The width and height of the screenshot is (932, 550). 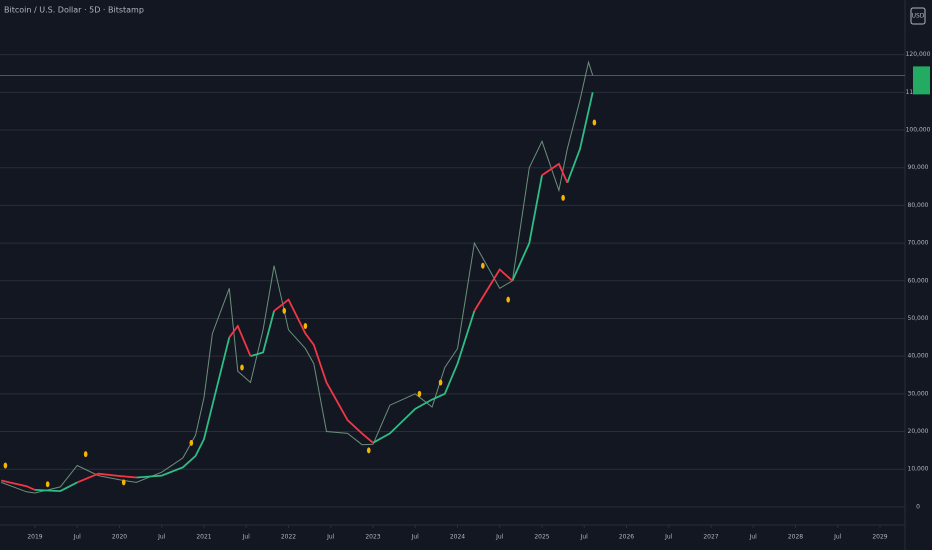 I want to click on y-tick-label: 90,000, so click(x=918, y=167).